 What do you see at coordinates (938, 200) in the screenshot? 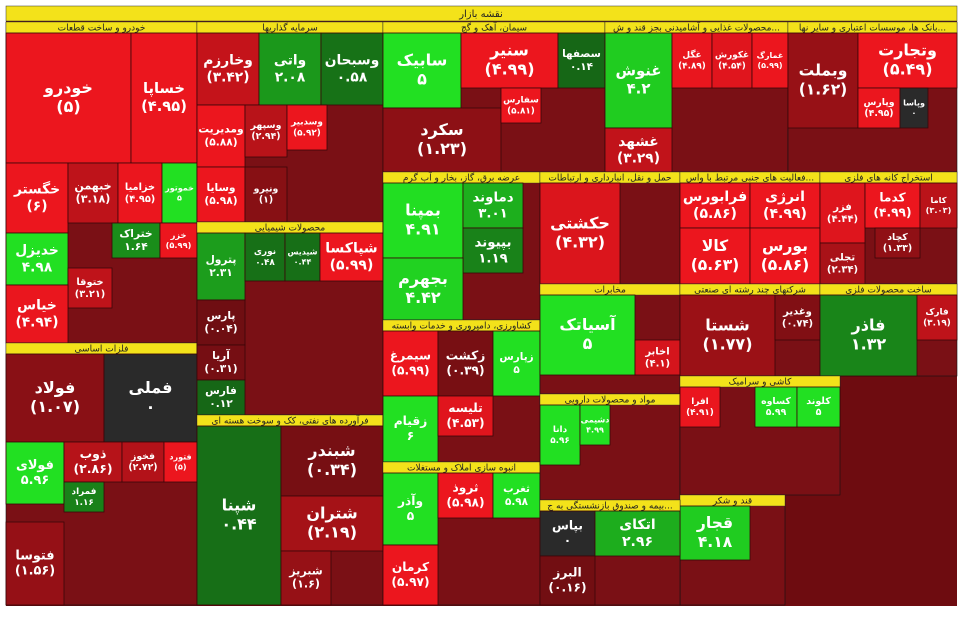
I see `tile-name: کاما` at bounding box center [938, 200].